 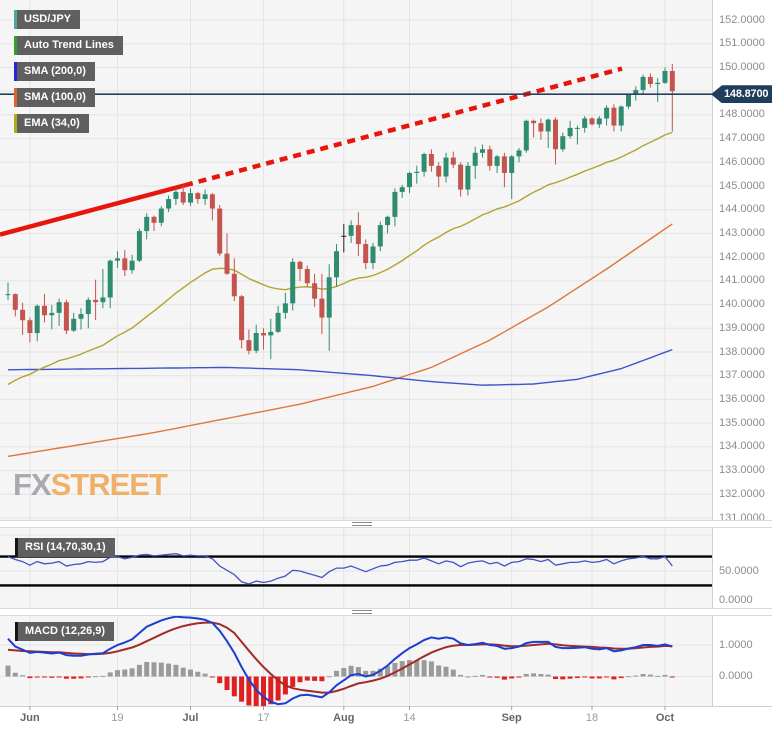 What do you see at coordinates (741, 94) in the screenshot?
I see `last-price-tag: 148.8700` at bounding box center [741, 94].